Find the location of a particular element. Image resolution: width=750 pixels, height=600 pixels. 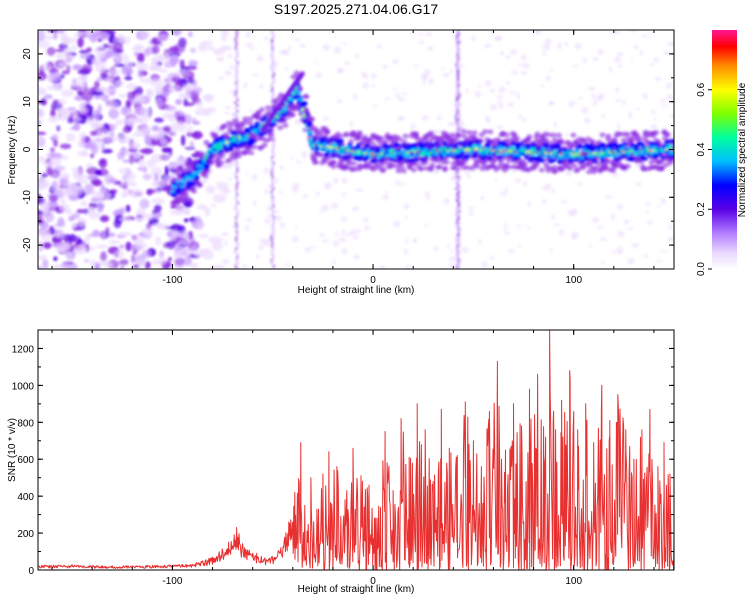

snr-y-tick-label: 1000 is located at coordinates (23, 386).